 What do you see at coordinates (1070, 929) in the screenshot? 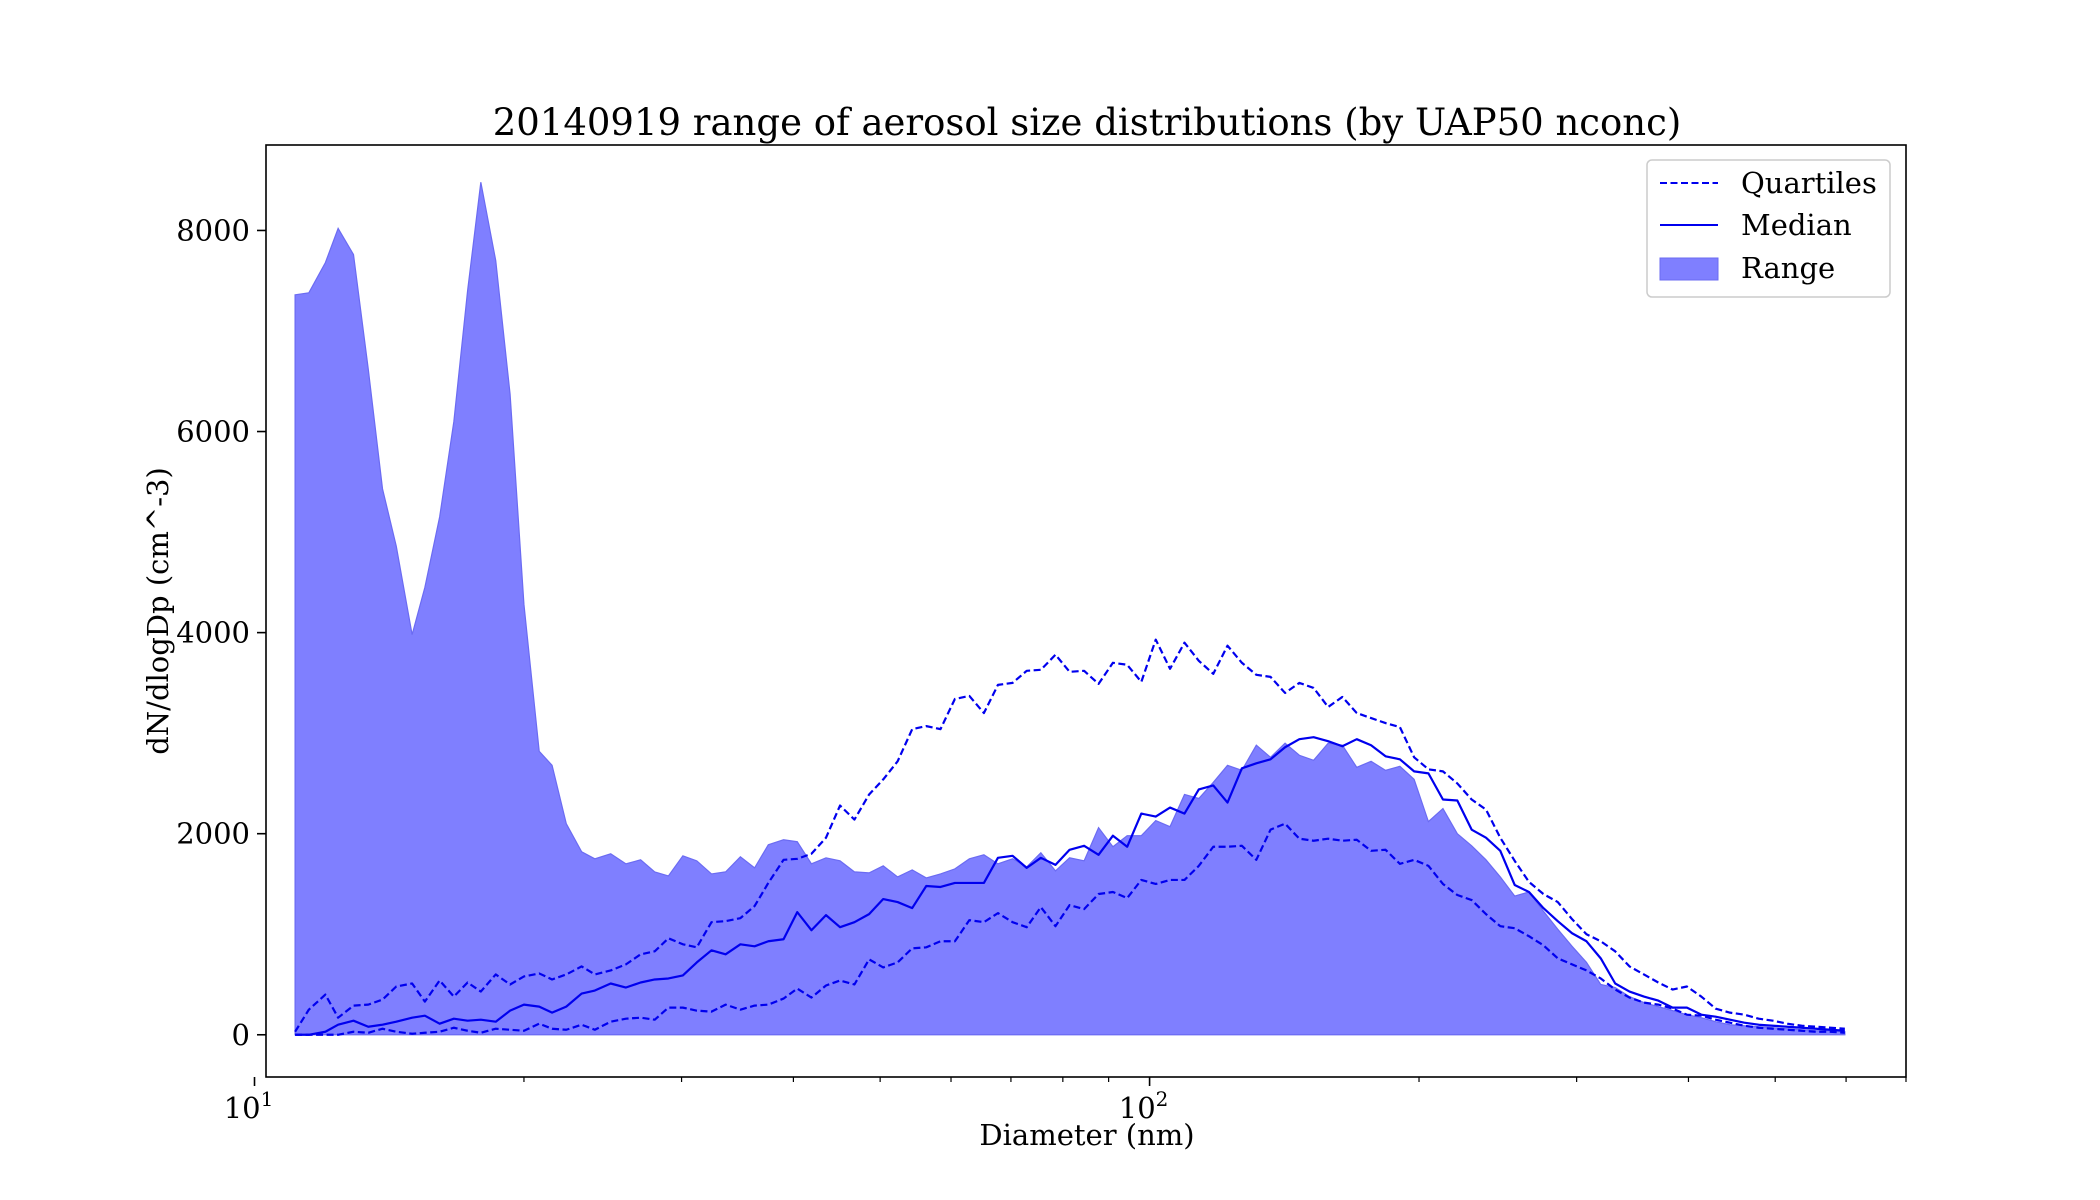
I see `lower-quartile-line` at bounding box center [1070, 929].